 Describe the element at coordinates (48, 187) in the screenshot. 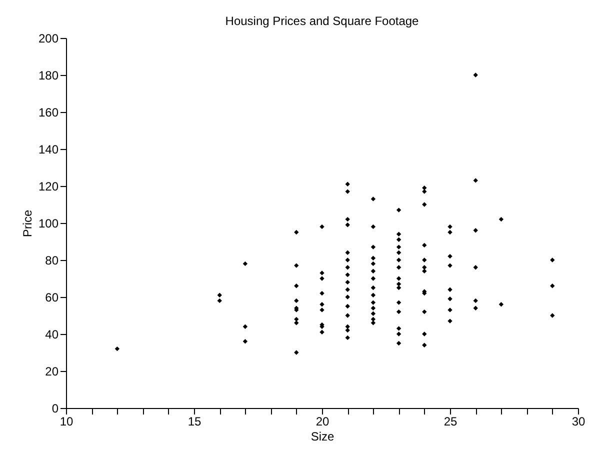

I see `y-tick-label: 120` at that location.